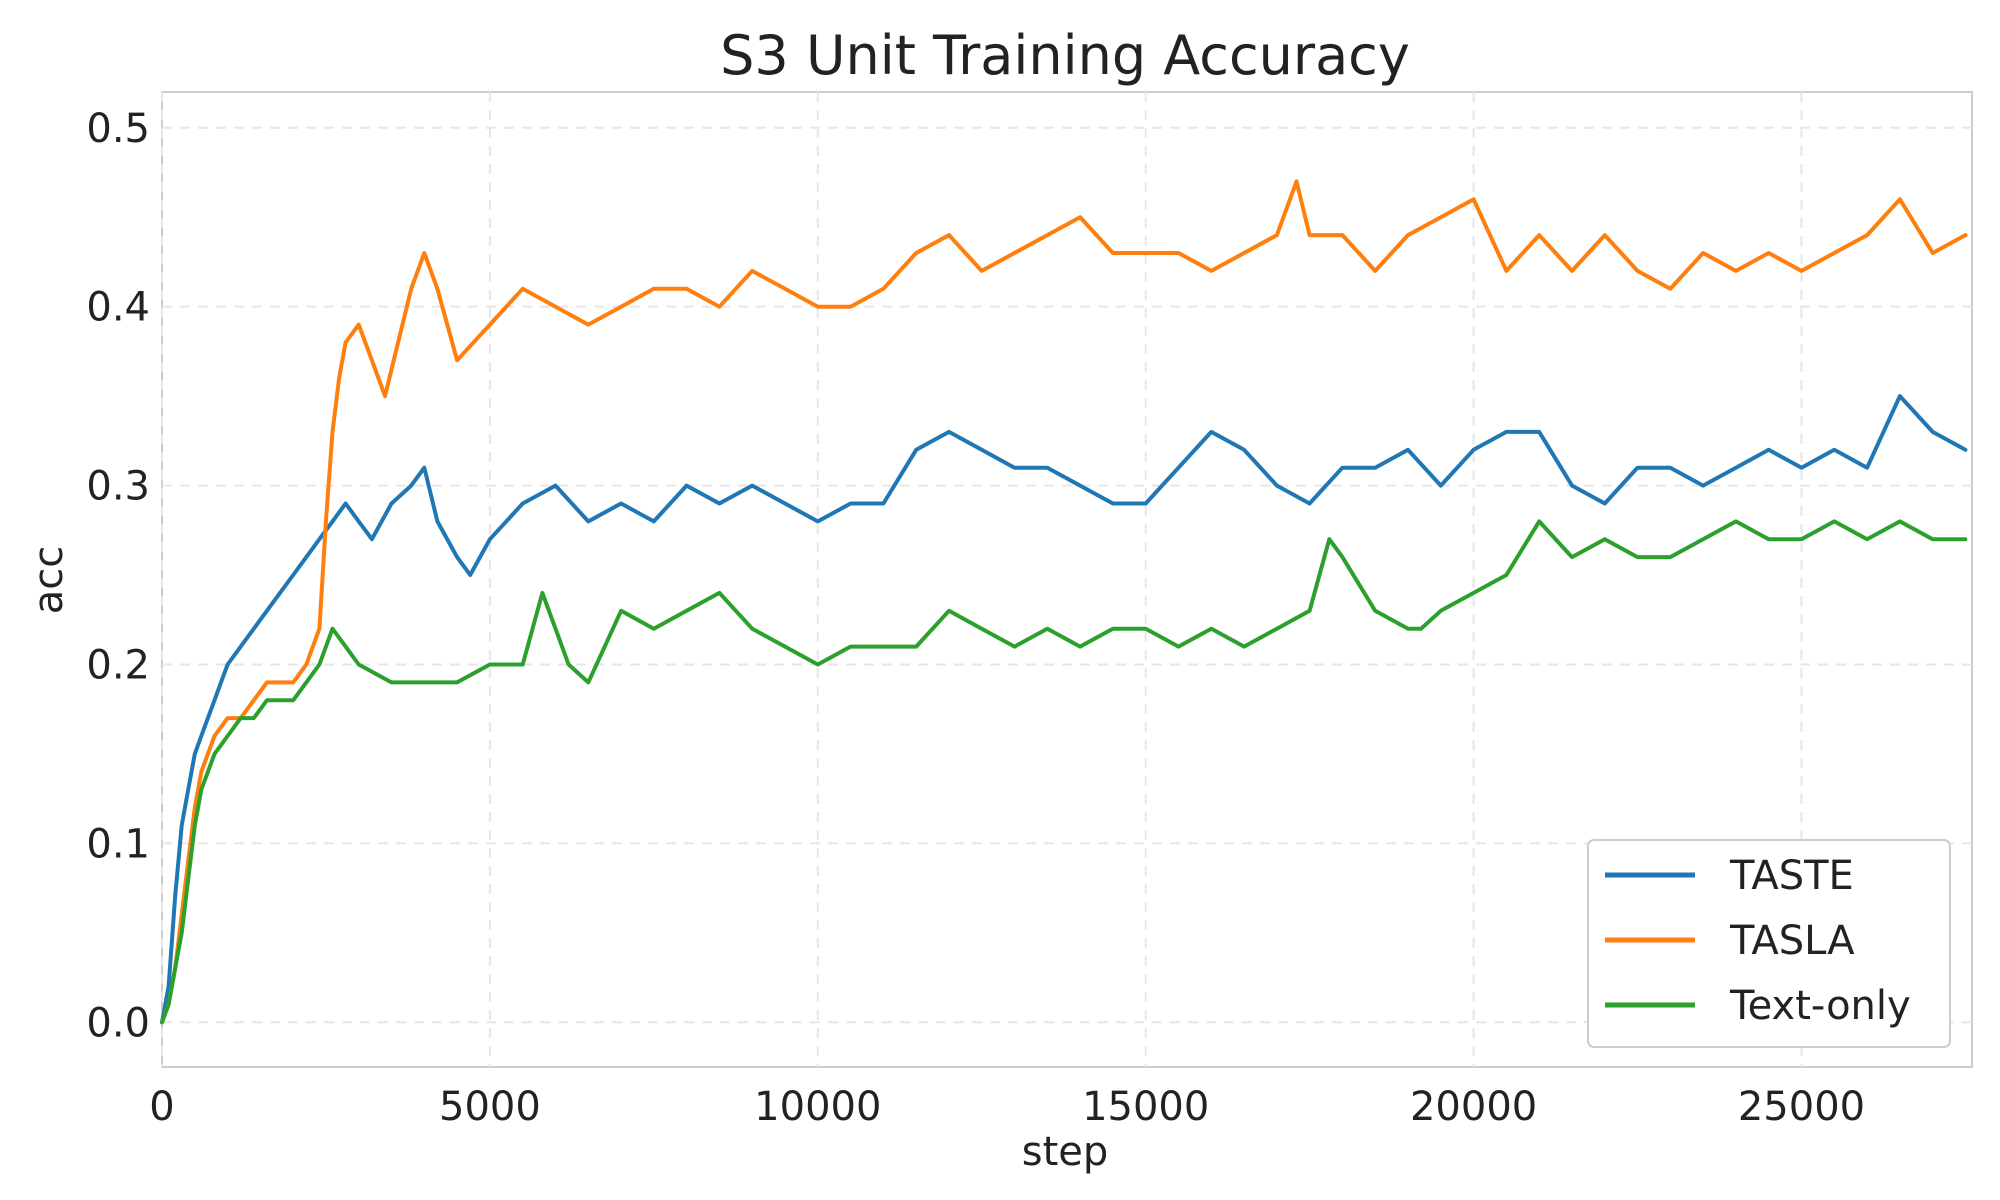 The image size is (2000, 1200). What do you see at coordinates (1473, 1107) in the screenshot?
I see `x-tick-label: 20000` at bounding box center [1473, 1107].